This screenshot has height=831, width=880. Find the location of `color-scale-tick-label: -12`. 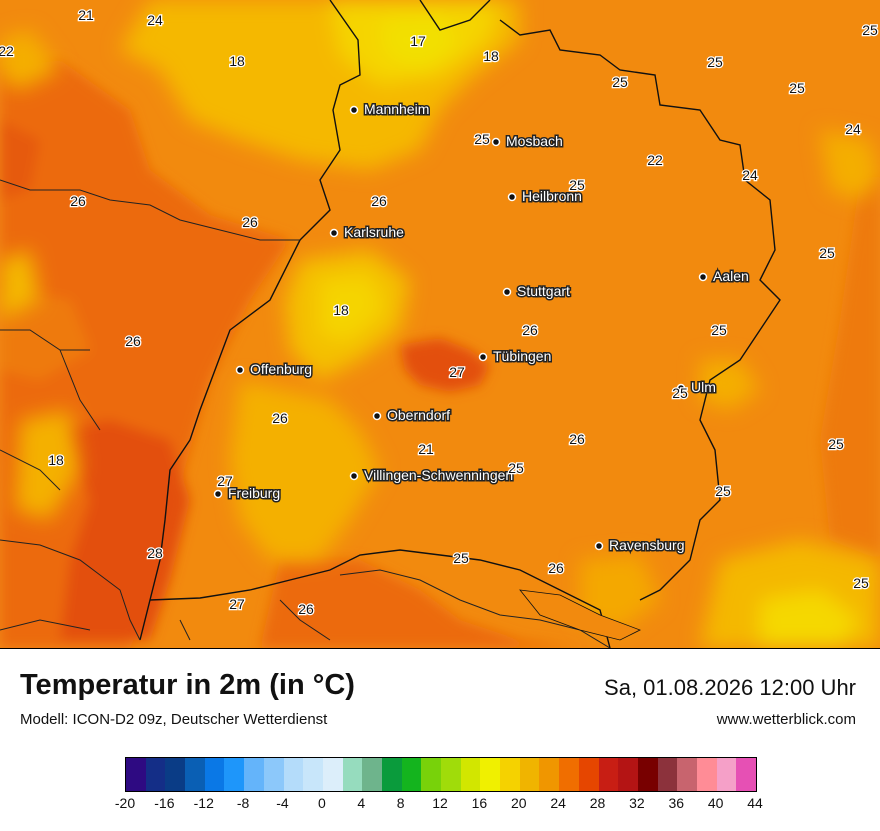

color-scale-tick-label: -12 is located at coordinates (203, 803).